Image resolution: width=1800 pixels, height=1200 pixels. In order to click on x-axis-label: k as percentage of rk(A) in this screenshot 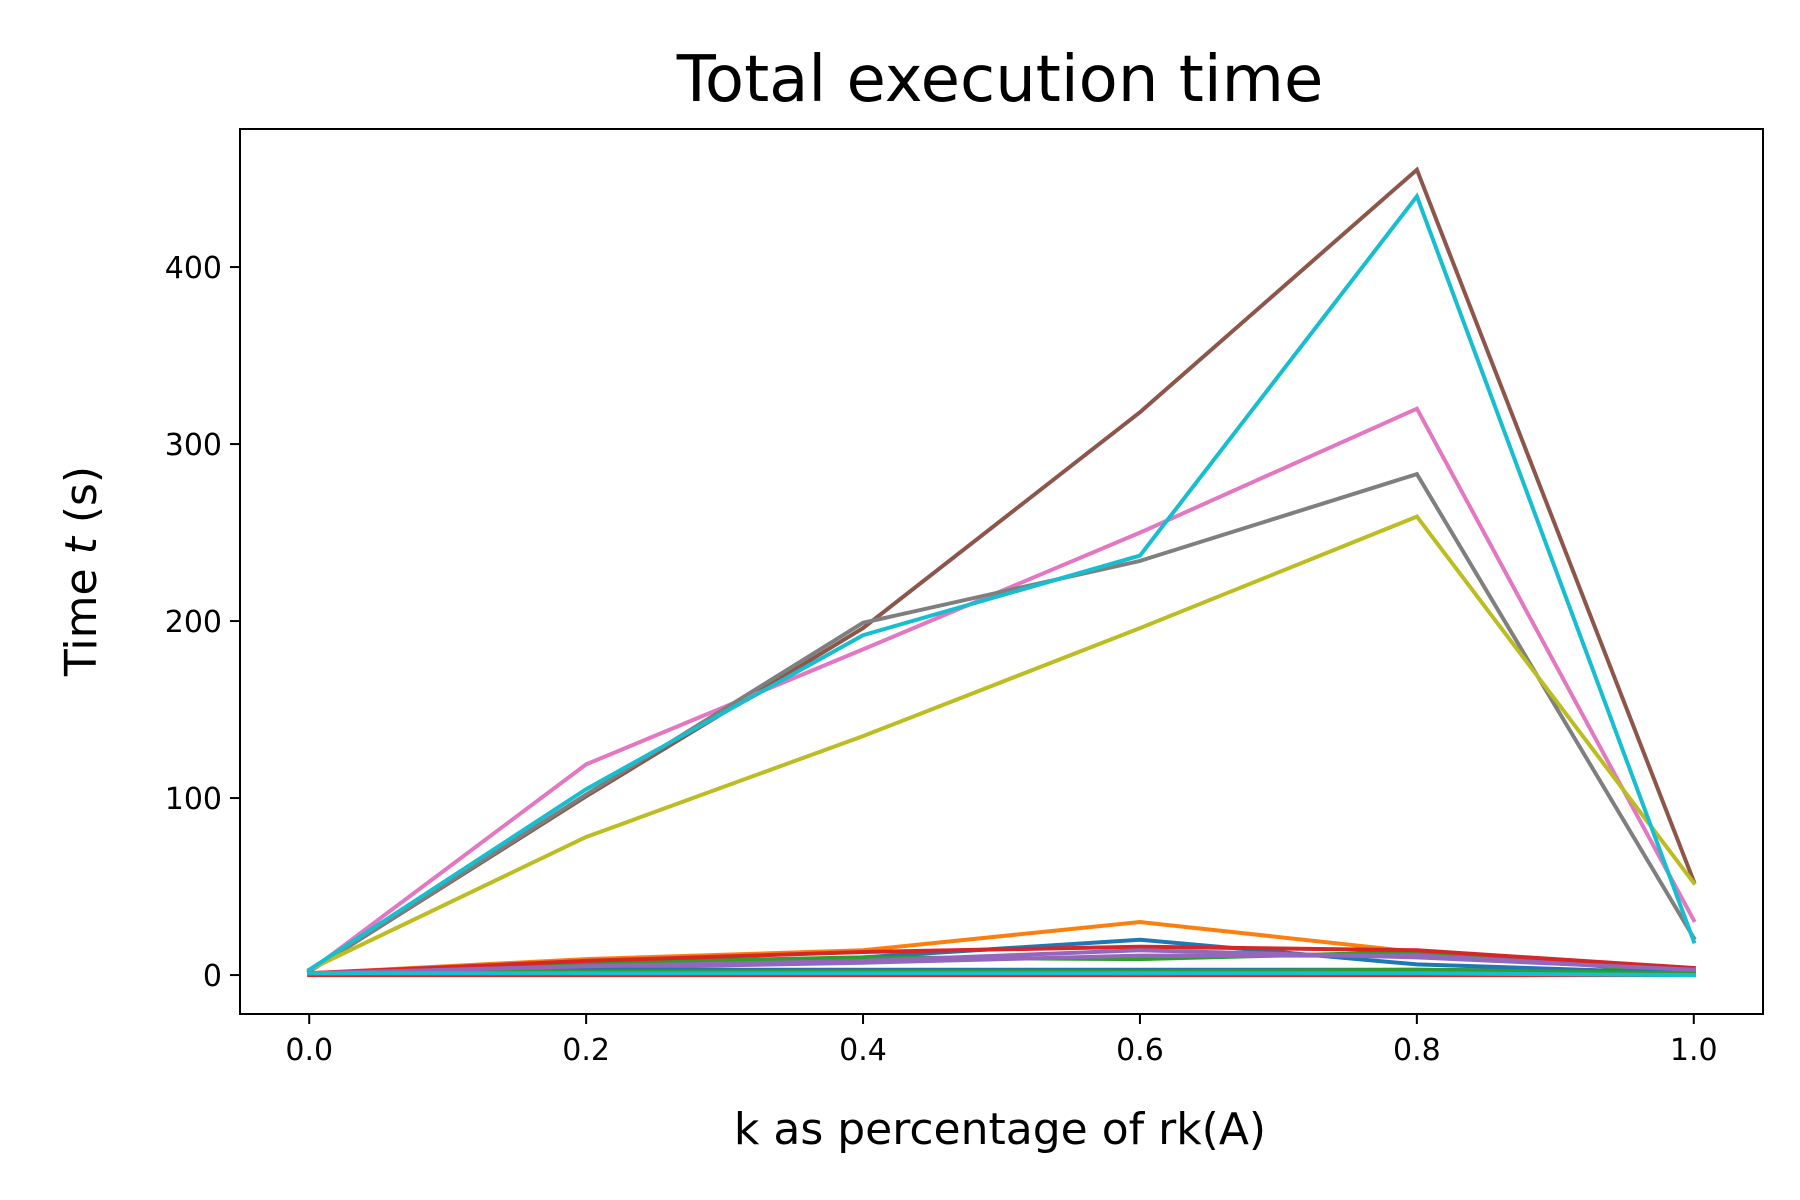, I will do `click(1000, 1129)`.